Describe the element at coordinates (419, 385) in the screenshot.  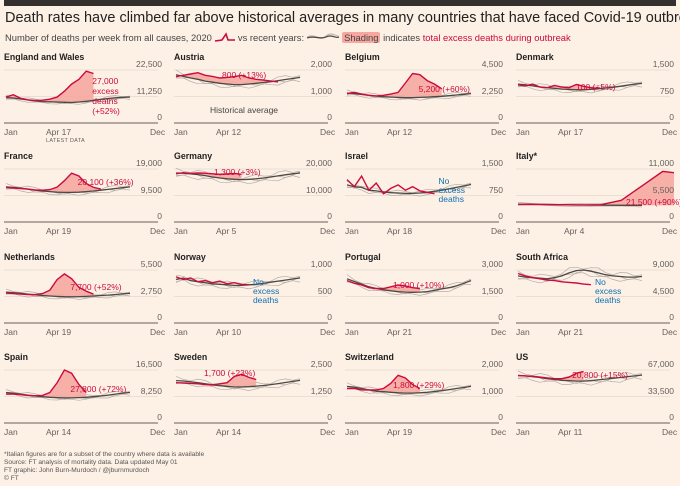
I see `annotation-line: 1,800 (+29%)` at that location.